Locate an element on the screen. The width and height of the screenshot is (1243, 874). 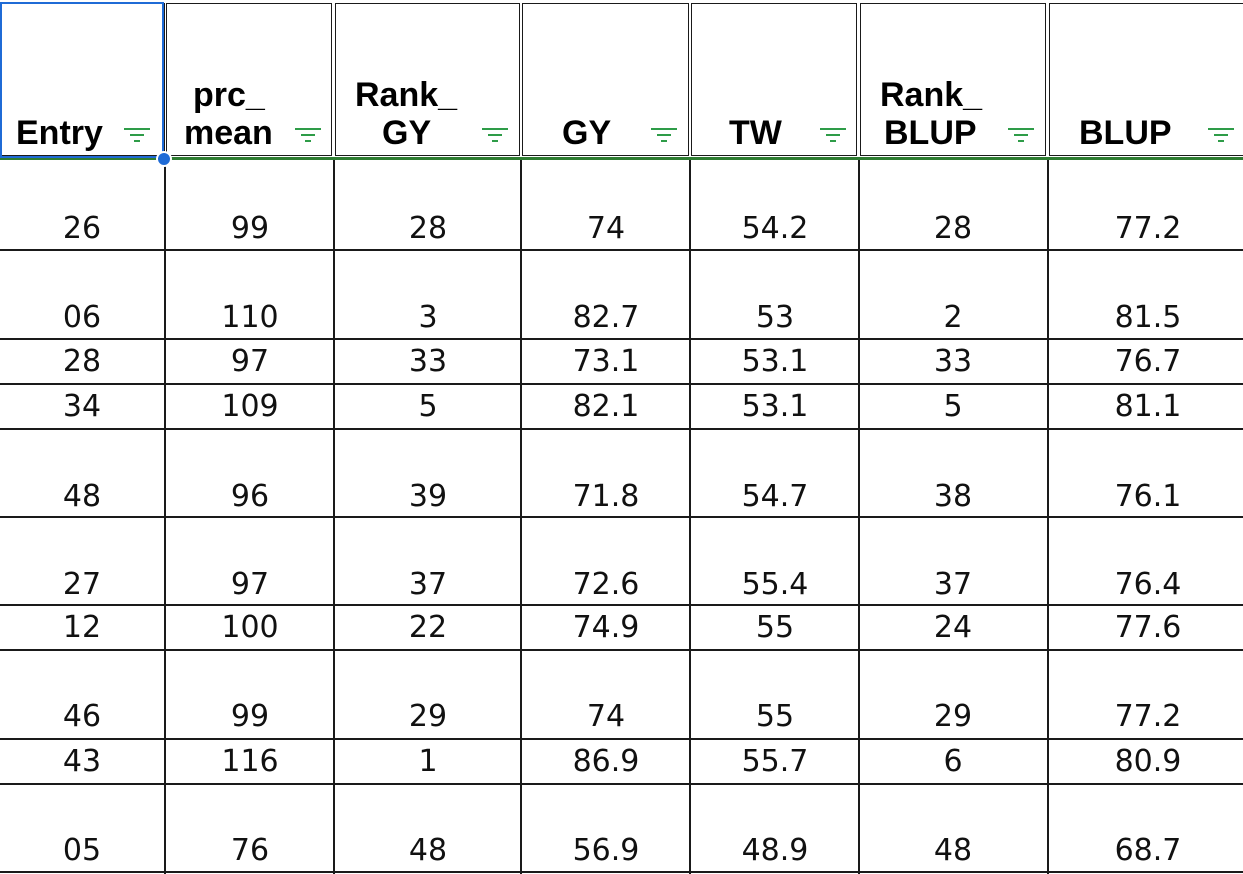
cell-rank-gy: 29 is located at coordinates (428, 716).